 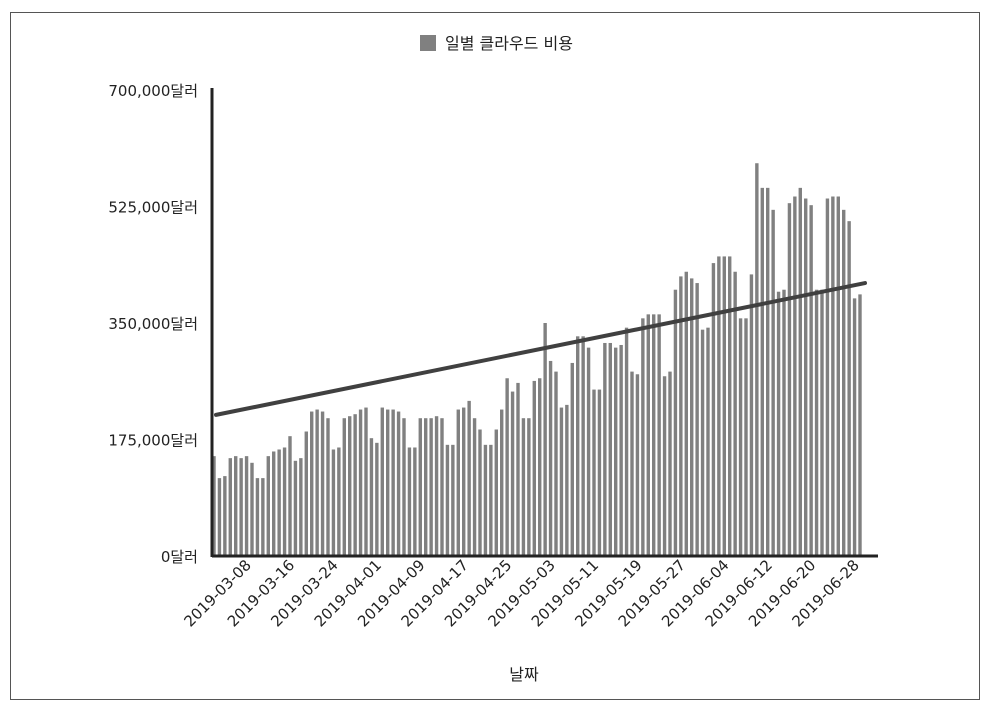 I want to click on y-tick-label: 350,000달러, so click(x=153, y=324).